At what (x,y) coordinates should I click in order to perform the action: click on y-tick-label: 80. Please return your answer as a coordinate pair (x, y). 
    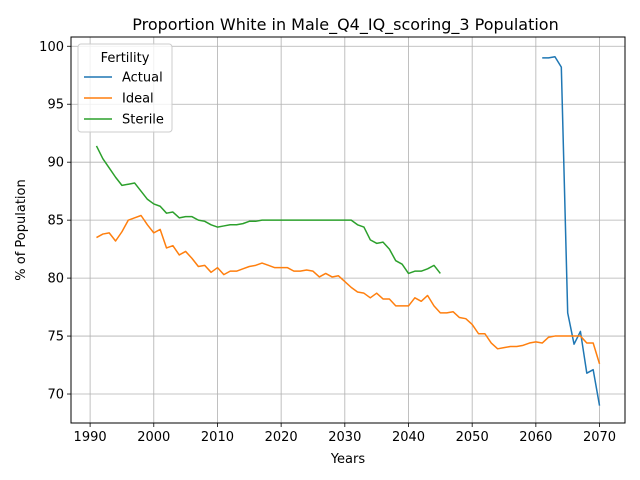
    Looking at the image, I should click on (55, 279).